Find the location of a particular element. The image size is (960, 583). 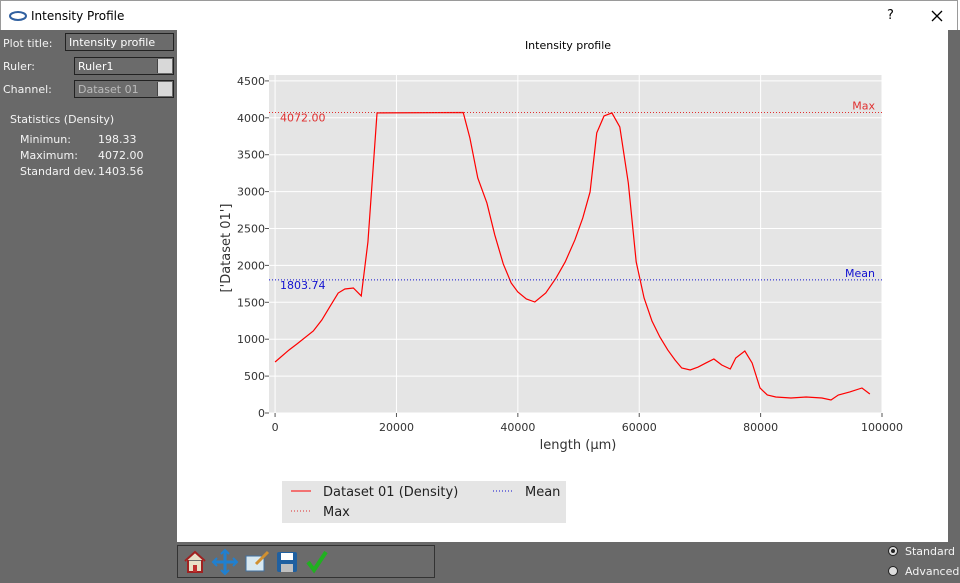

panel-border is located at coordinates (954, 286).